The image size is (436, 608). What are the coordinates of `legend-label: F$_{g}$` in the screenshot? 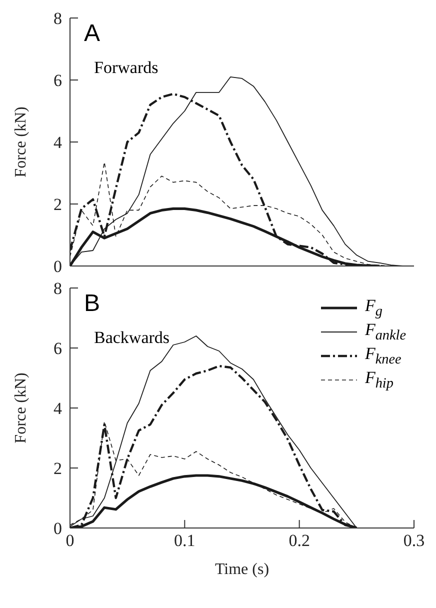 It's located at (373, 308).